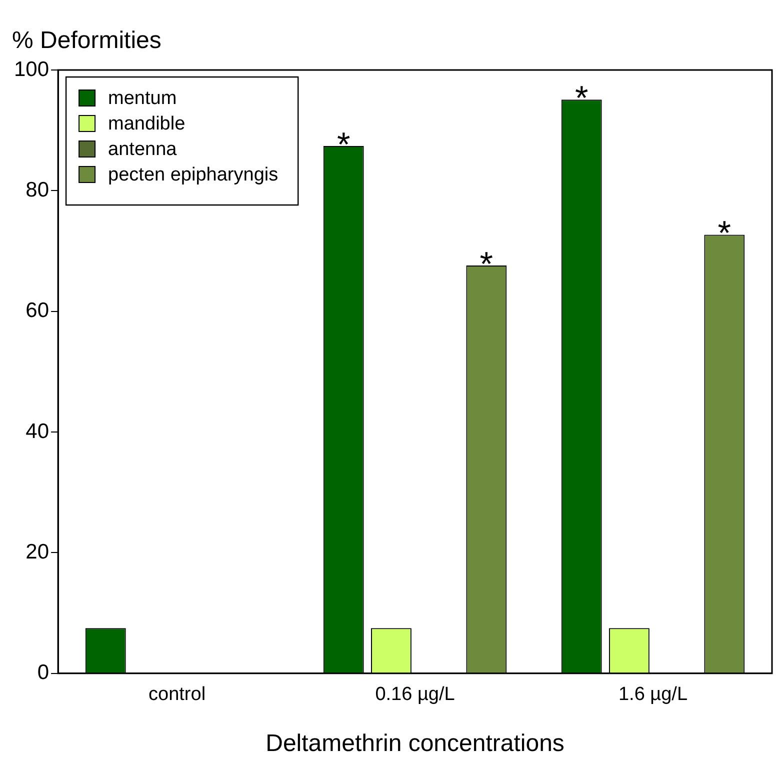 The height and width of the screenshot is (775, 782). What do you see at coordinates (653, 695) in the screenshot?
I see `x-tick-label: 1.6 µg/L` at bounding box center [653, 695].